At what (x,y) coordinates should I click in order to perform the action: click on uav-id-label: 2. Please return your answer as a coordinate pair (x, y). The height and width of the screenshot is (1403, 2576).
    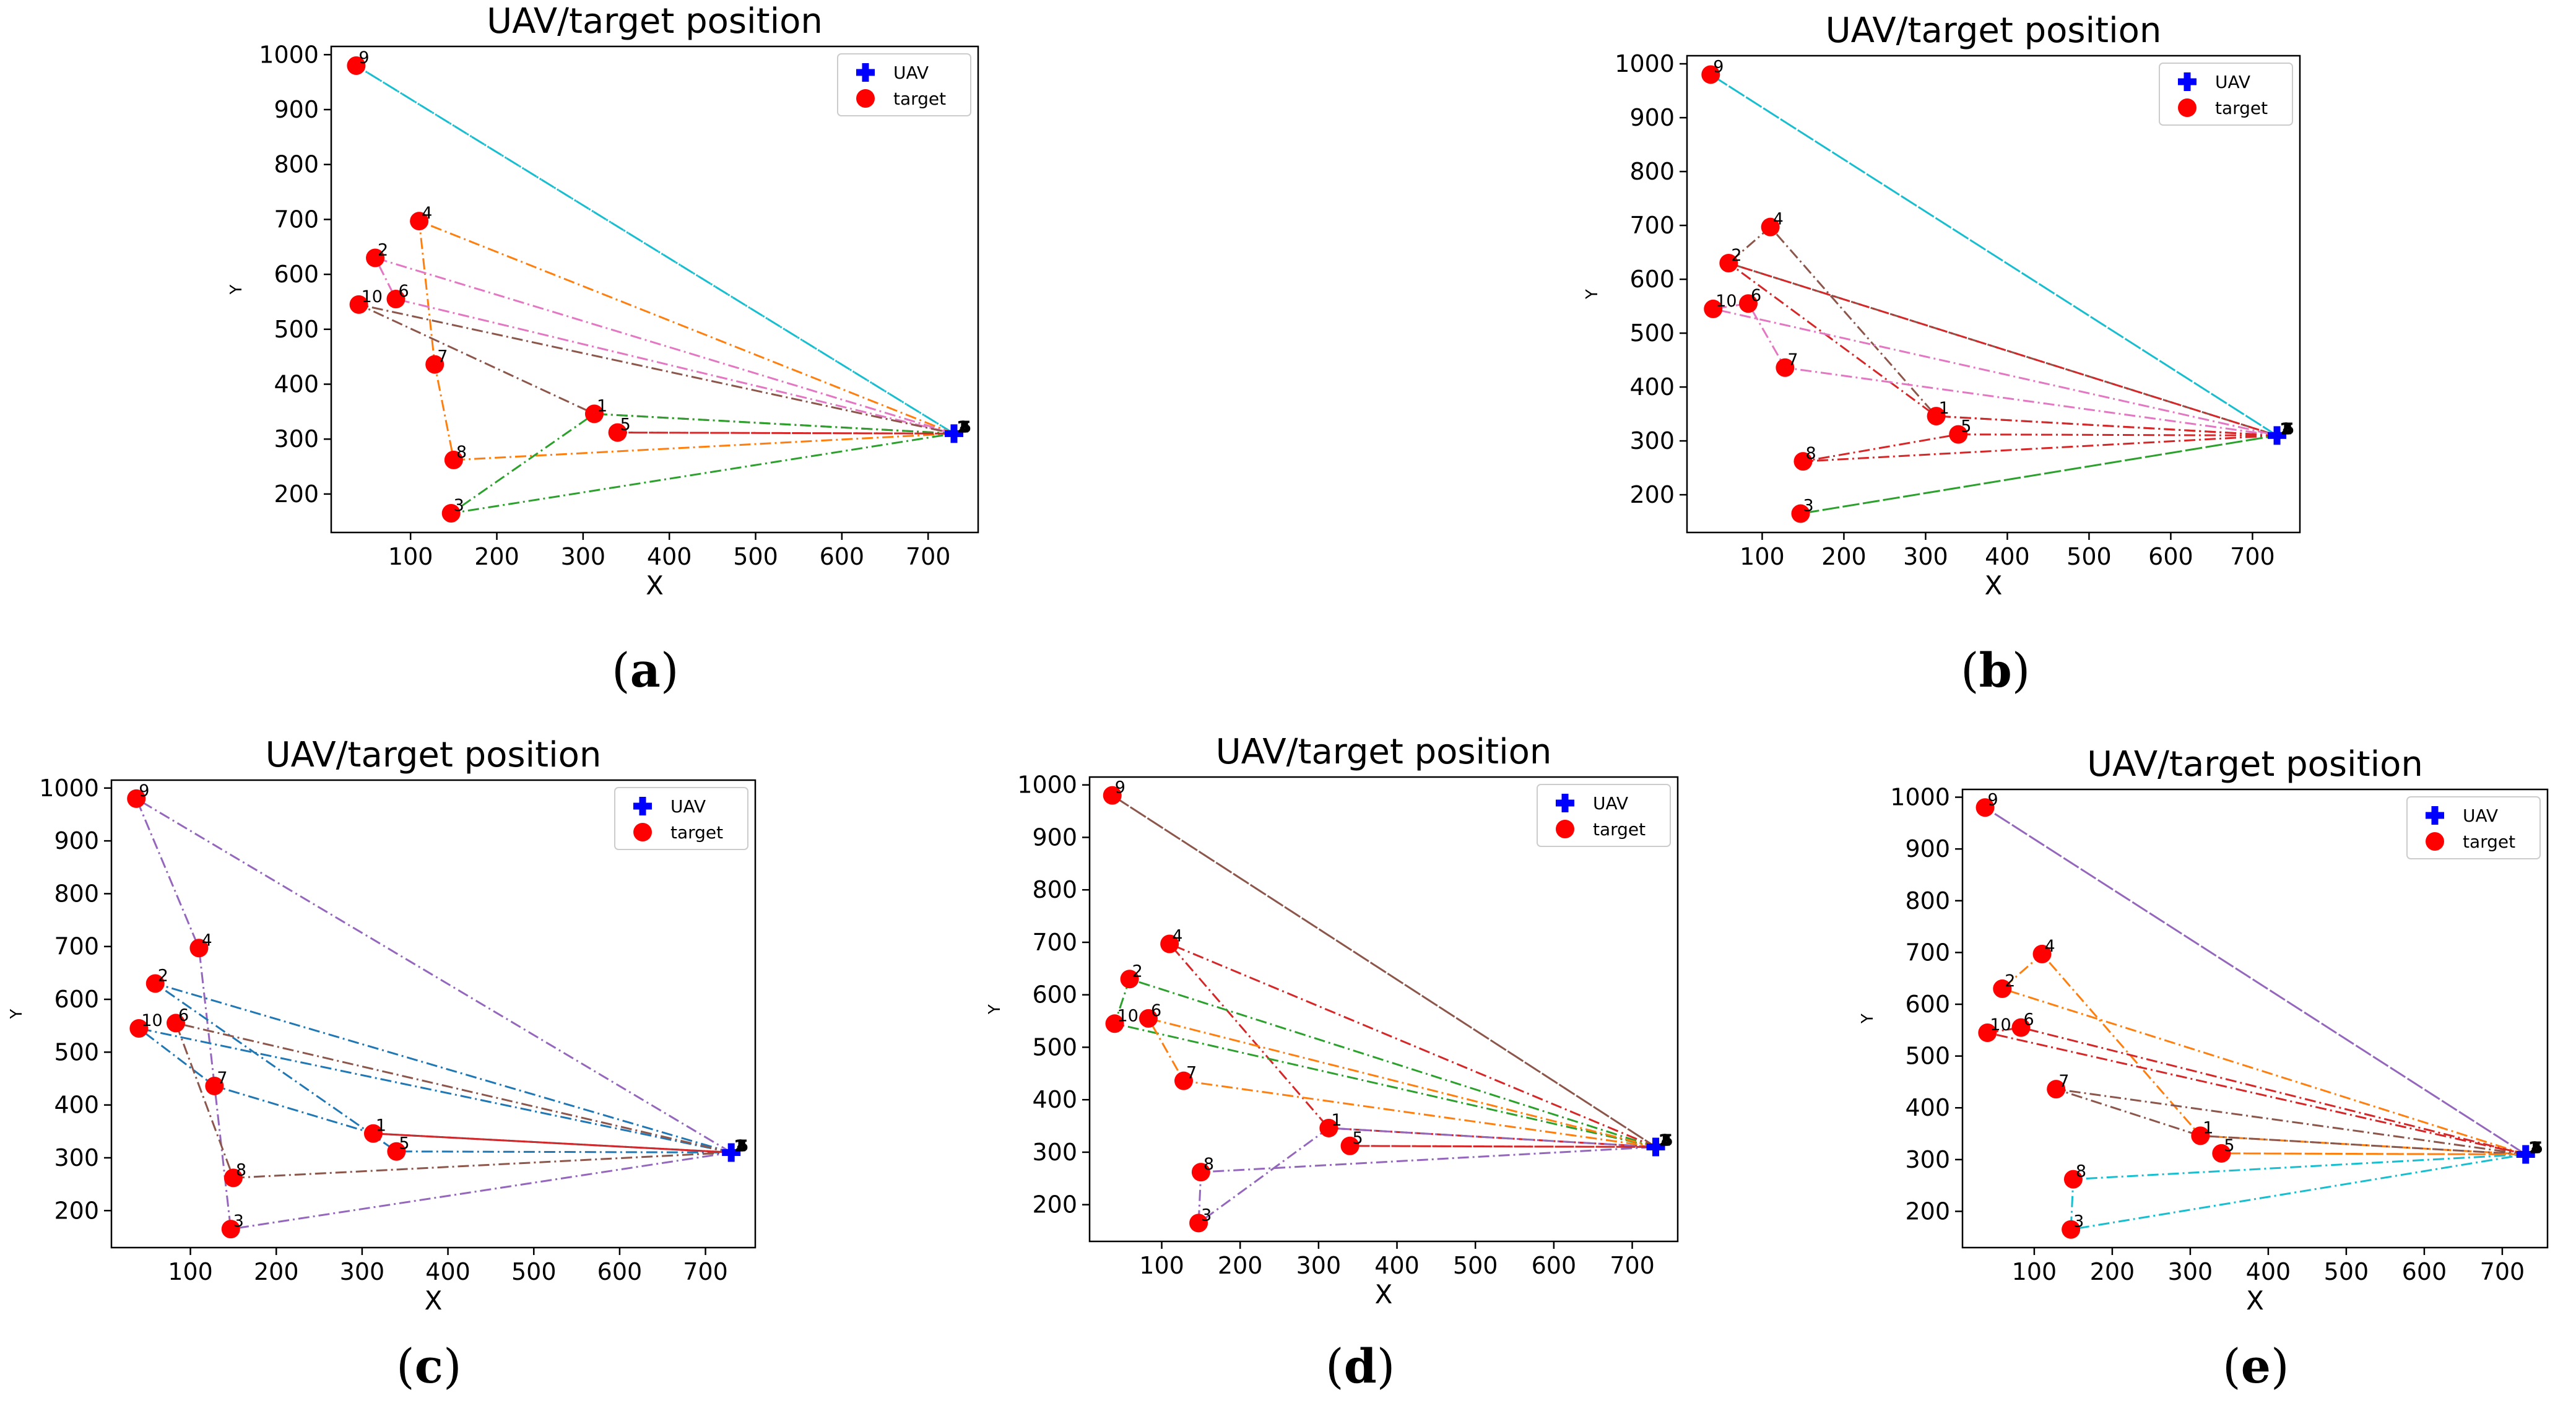
    Looking at the image, I should click on (2286, 429).